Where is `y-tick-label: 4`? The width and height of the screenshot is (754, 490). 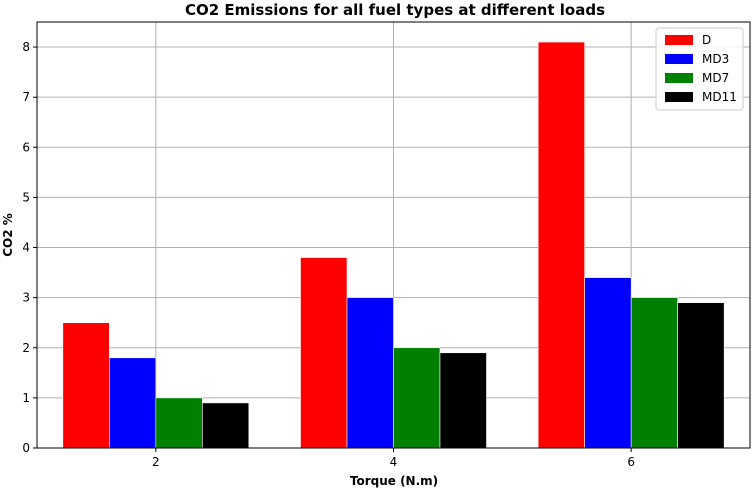
y-tick-label: 4 is located at coordinates (26, 248).